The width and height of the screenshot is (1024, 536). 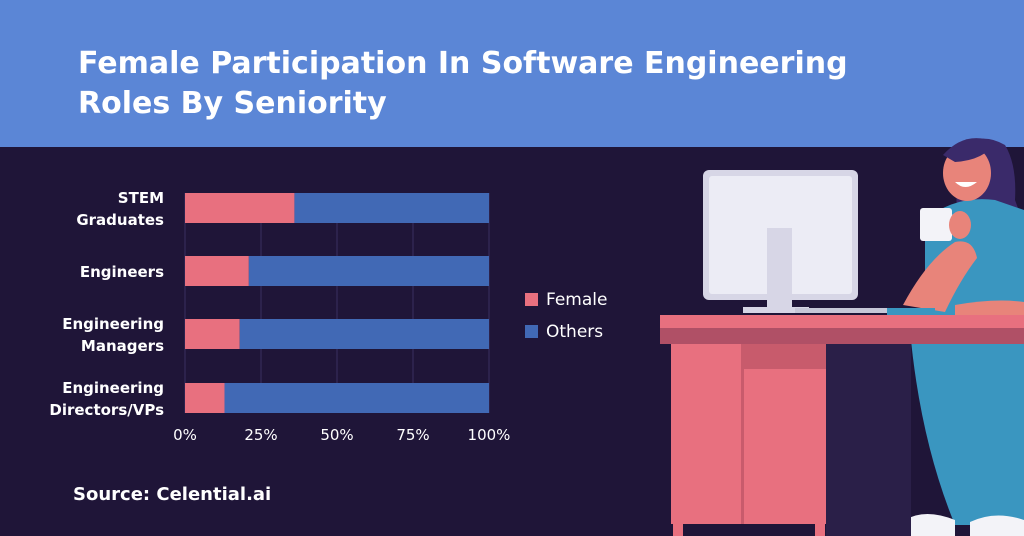 I want to click on category-label: STEM, so click(x=141, y=198).